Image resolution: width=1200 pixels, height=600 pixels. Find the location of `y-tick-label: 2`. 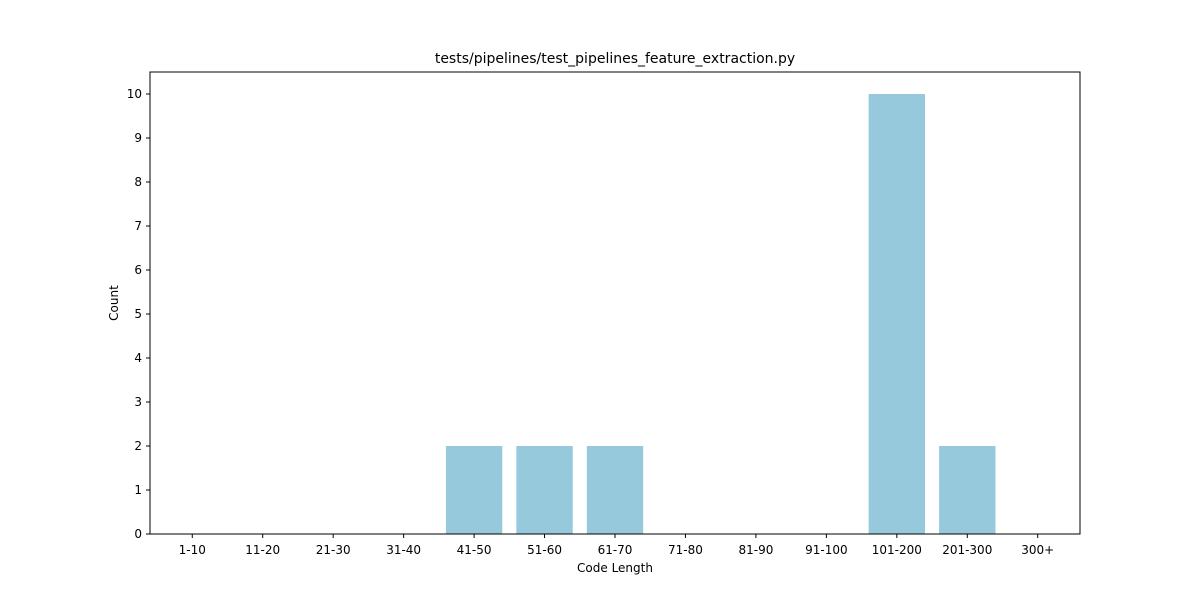

y-tick-label: 2 is located at coordinates (138, 446).